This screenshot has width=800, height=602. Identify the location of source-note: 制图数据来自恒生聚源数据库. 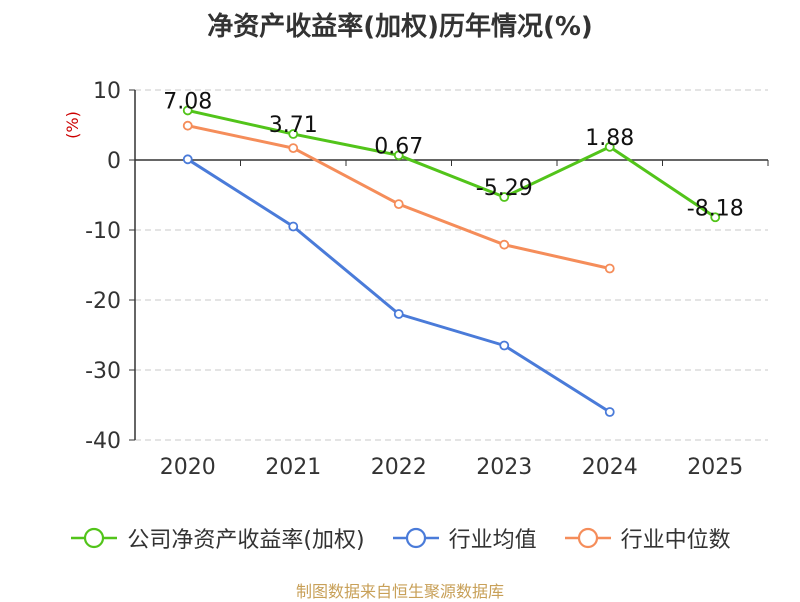
(399, 591).